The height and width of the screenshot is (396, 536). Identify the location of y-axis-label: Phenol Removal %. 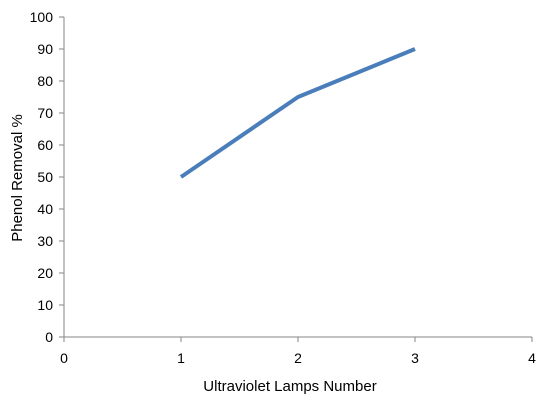
(17, 178).